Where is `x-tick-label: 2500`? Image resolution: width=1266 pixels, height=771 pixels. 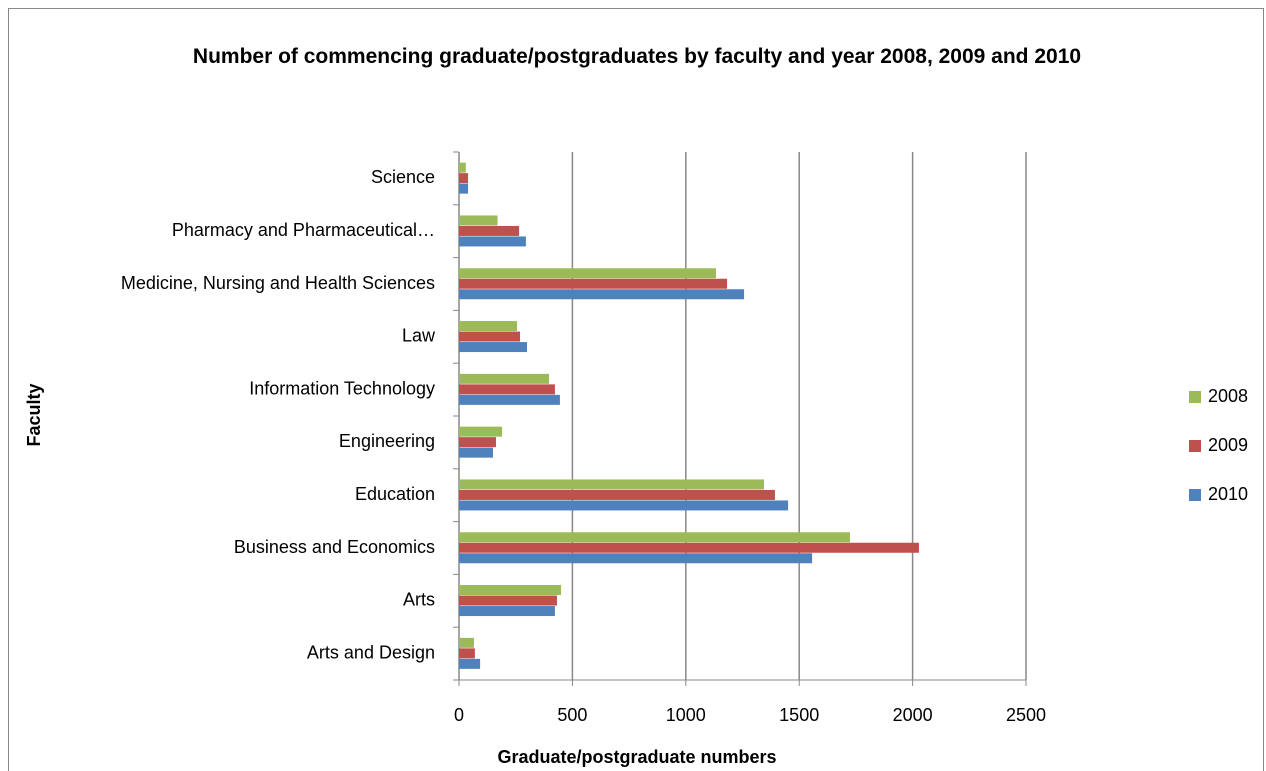
x-tick-label: 2500 is located at coordinates (1026, 715).